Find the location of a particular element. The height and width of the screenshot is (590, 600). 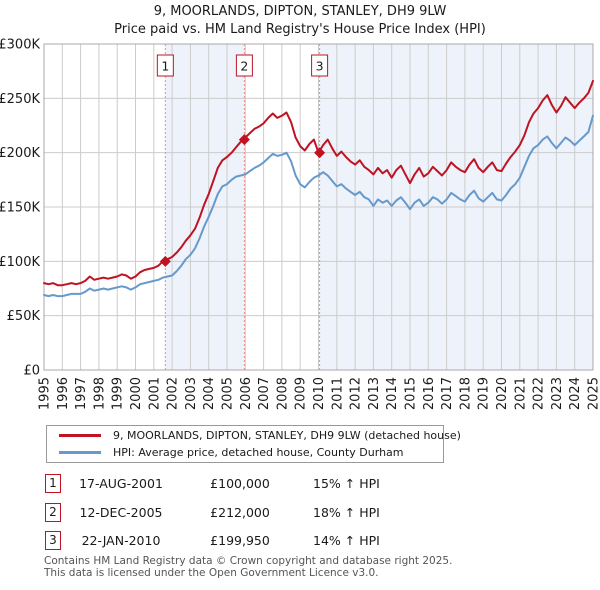

x-axis-label: 1996 is located at coordinates (63, 393).